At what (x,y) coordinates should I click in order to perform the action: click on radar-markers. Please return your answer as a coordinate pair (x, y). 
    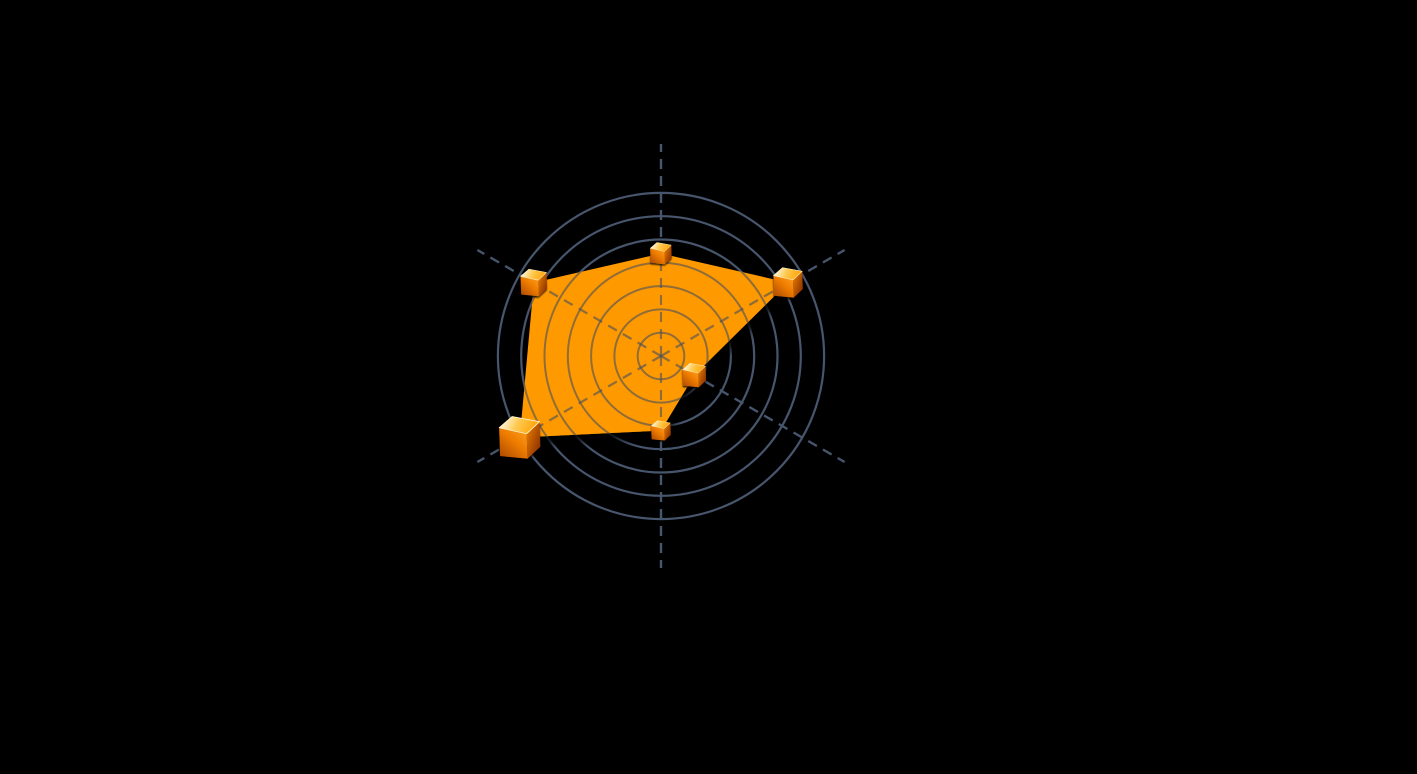
    Looking at the image, I should click on (650, 350).